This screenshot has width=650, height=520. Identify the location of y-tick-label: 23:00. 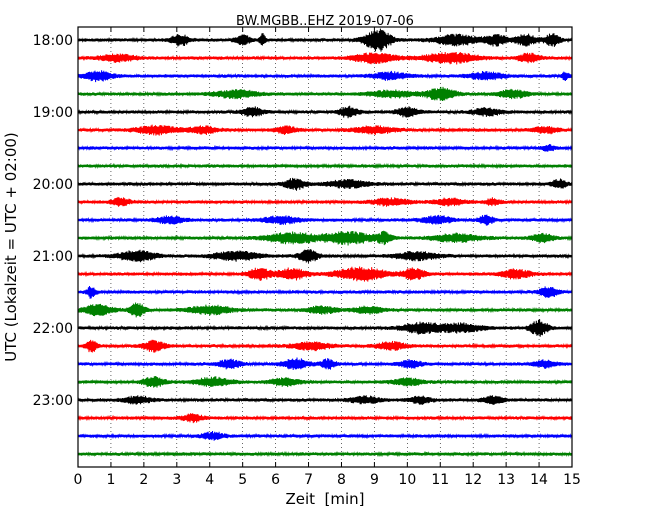
(53, 401).